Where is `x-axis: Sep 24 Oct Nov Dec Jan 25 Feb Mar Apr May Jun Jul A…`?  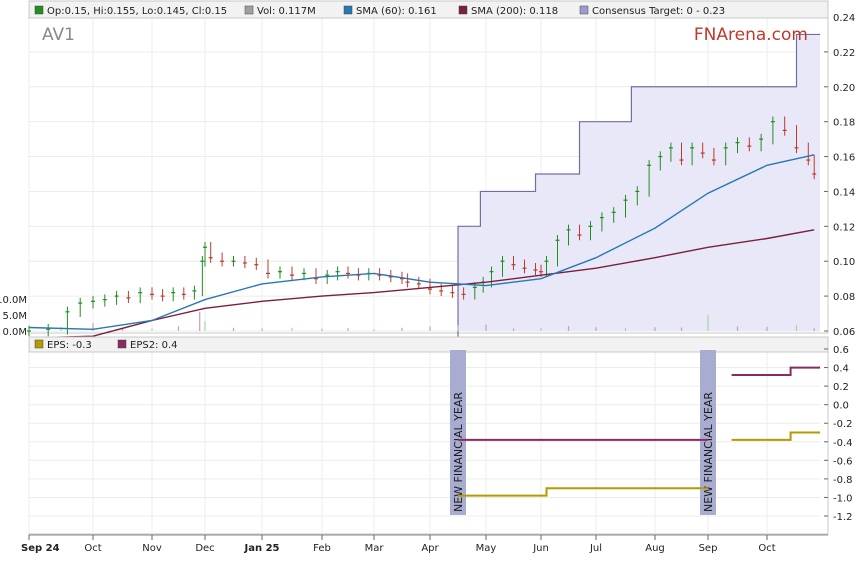 x-axis: Sep 24 Oct Nov Dec Jan 25 Feb Mar Apr May Jun Jul A… is located at coordinates (424, 544).